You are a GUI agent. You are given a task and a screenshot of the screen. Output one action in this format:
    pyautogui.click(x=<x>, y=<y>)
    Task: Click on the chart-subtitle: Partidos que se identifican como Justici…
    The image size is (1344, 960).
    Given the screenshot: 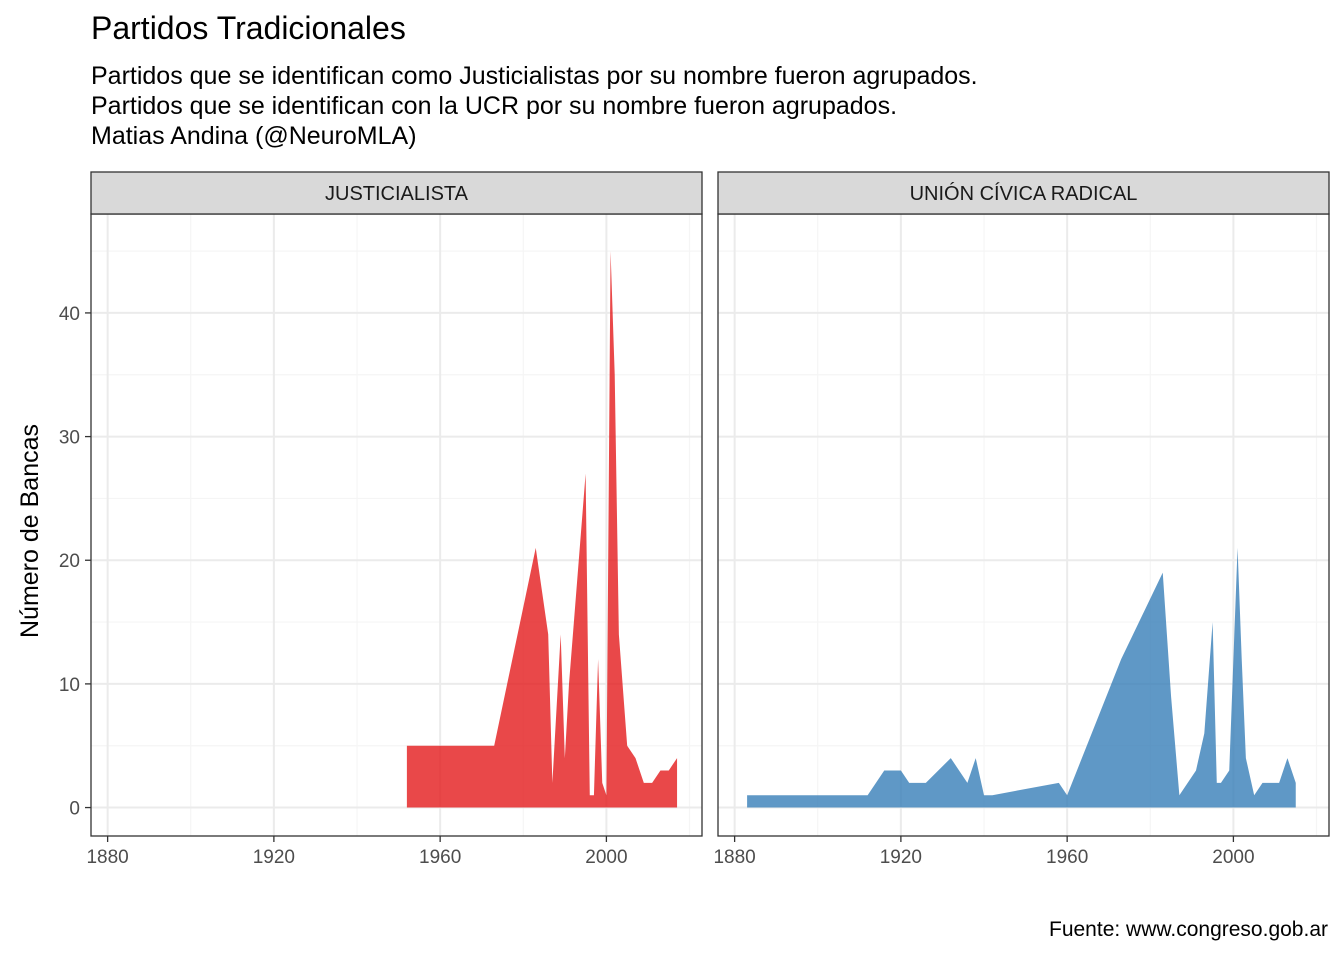 What is the action you would take?
    pyautogui.click(x=534, y=106)
    